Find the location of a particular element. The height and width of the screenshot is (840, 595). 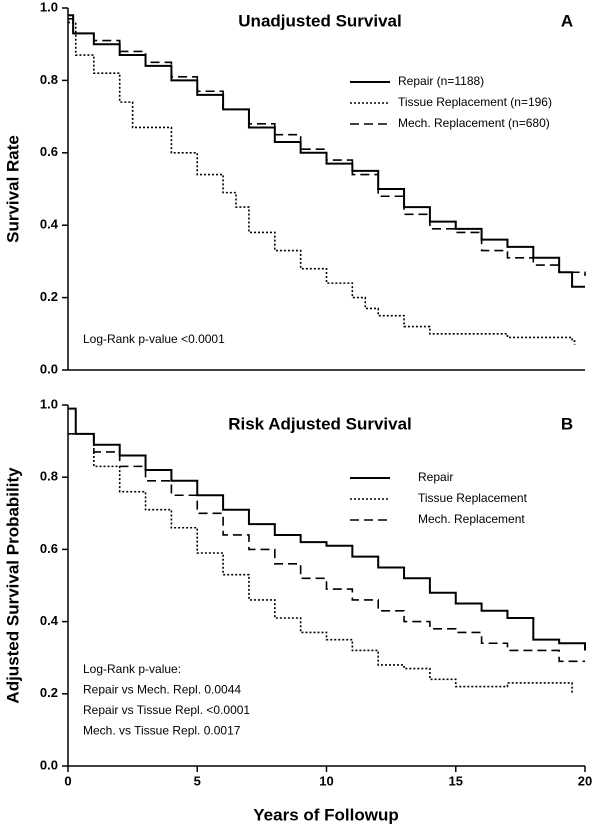

x-tick-label: 10 is located at coordinates (326, 780).